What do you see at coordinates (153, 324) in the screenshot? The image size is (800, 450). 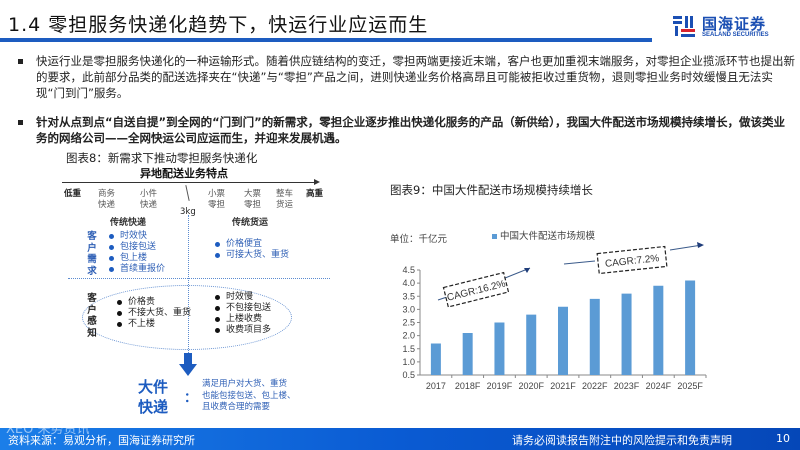 I see `list-item: 不上楼` at bounding box center [153, 324].